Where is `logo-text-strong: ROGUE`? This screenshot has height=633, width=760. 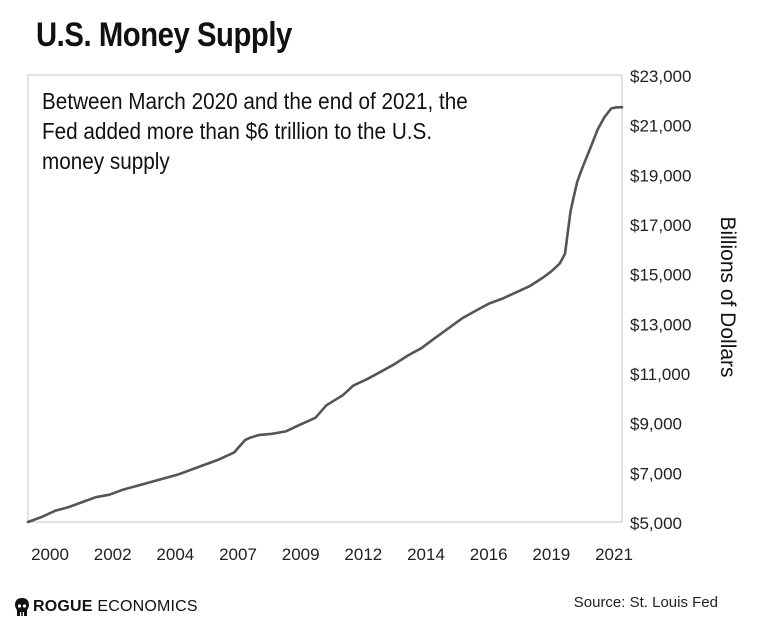
logo-text-strong: ROGUE is located at coordinates (63, 606).